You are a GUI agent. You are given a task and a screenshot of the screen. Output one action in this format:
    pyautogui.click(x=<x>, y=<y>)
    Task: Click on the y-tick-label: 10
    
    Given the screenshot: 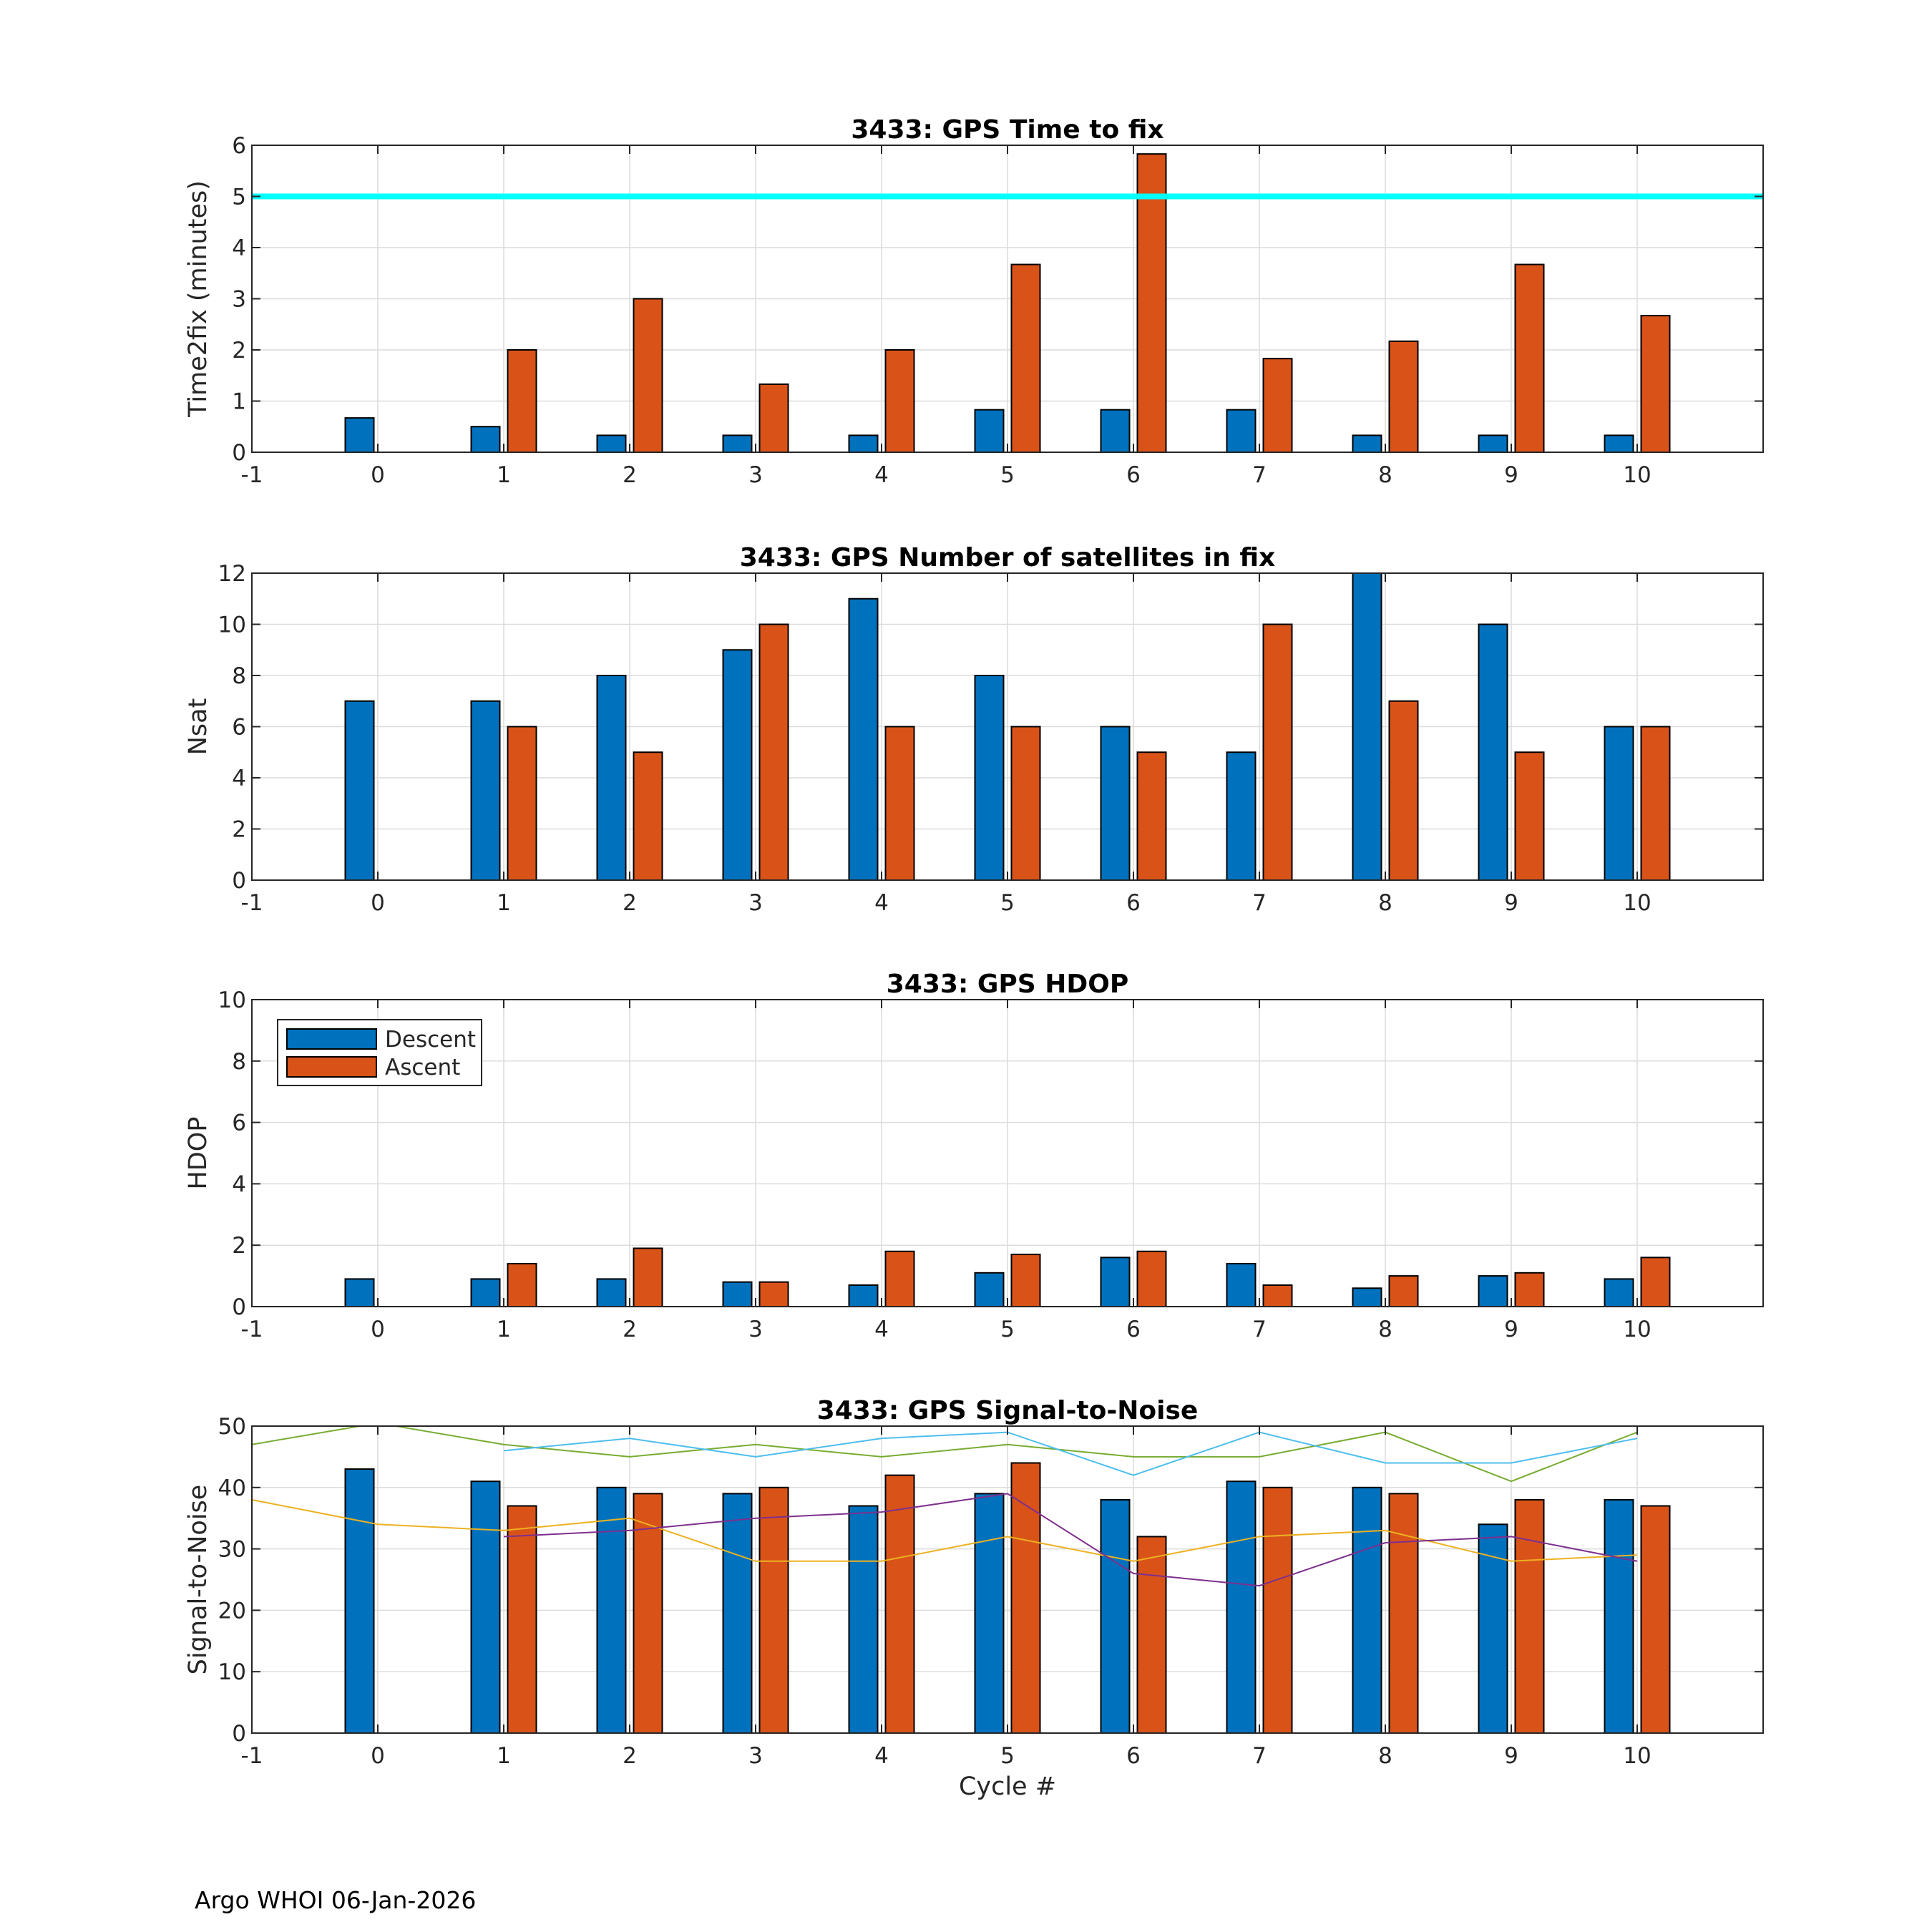 What is the action you would take?
    pyautogui.click(x=232, y=625)
    